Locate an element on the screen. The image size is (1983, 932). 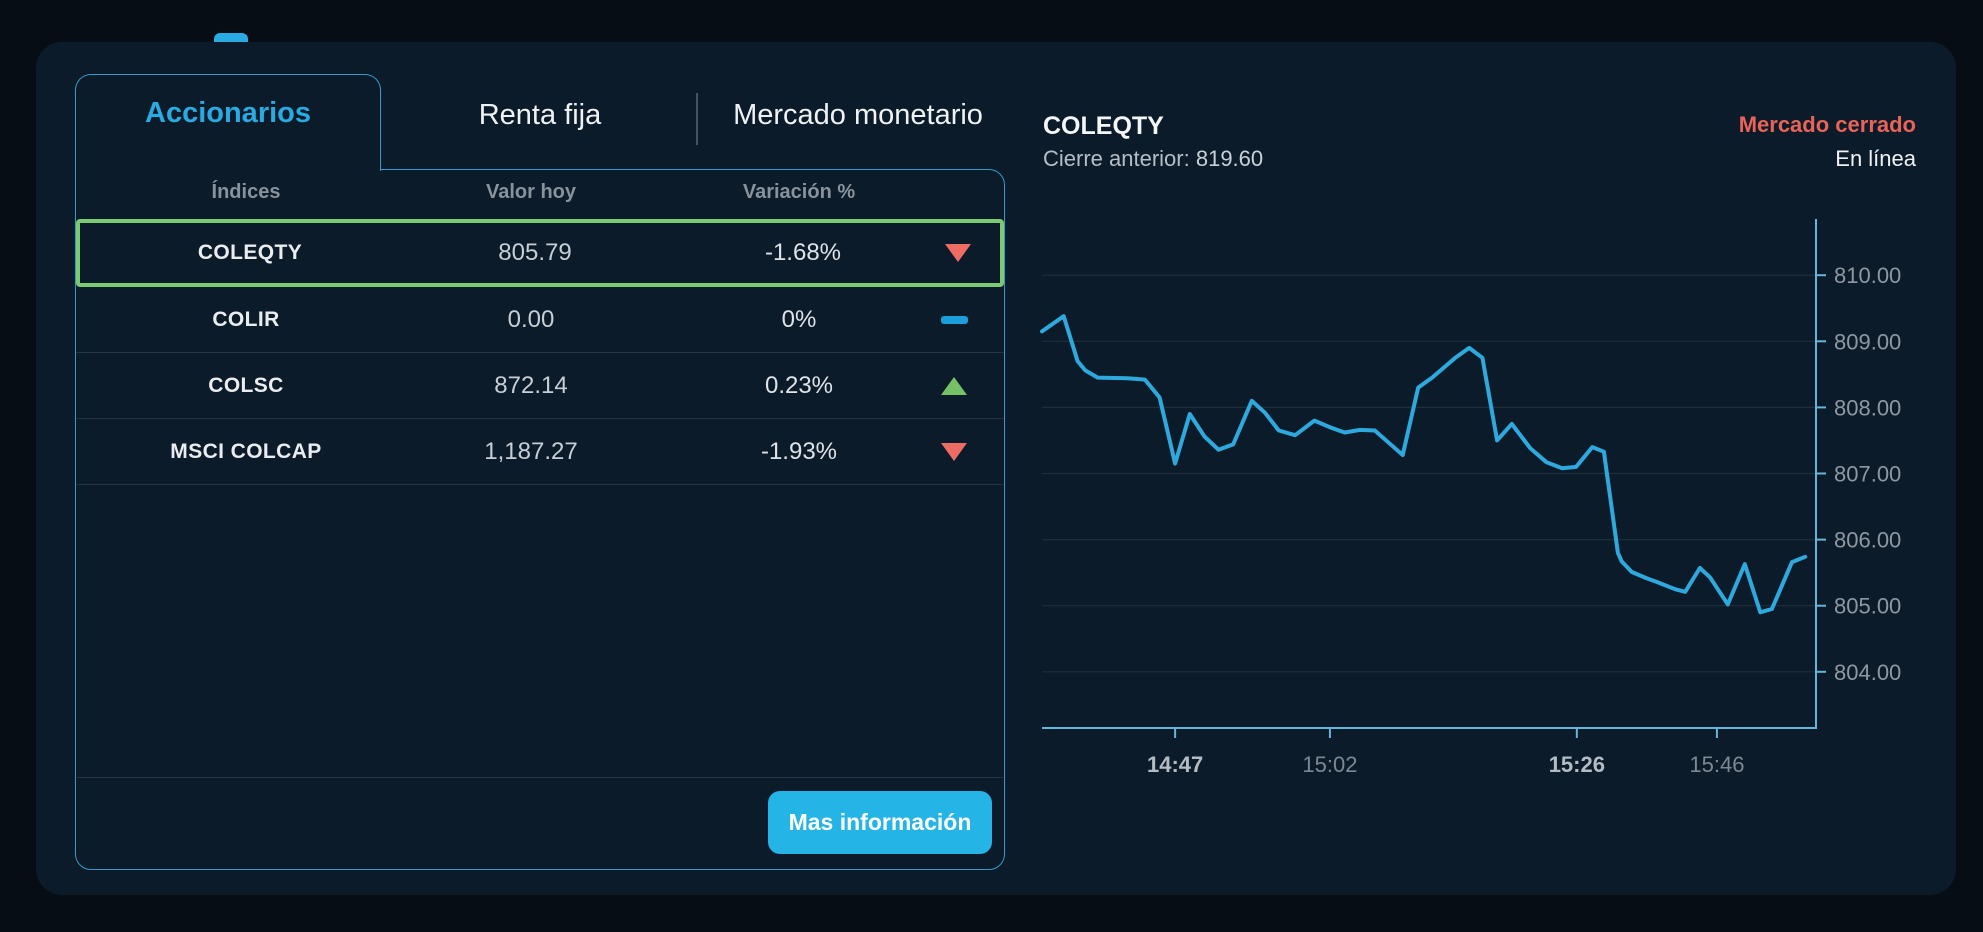
table-row-msci-colcap: MSCI COLCAP 1,187.27 -1.93% is located at coordinates (540, 452).